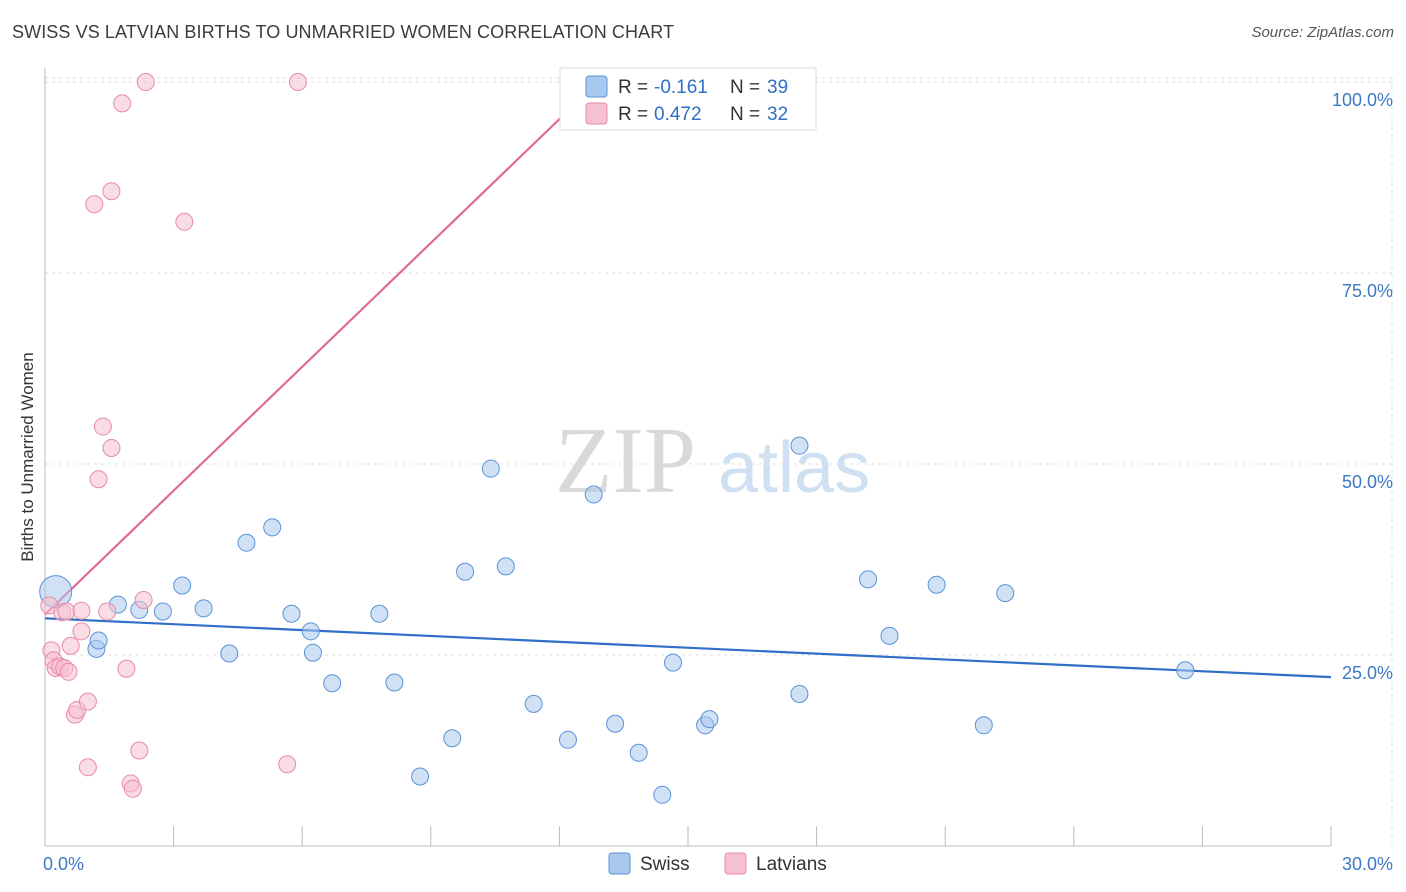  What do you see at coordinates (1322, 32) in the screenshot?
I see `source-label: Source: ZipAtlas.com` at bounding box center [1322, 32].